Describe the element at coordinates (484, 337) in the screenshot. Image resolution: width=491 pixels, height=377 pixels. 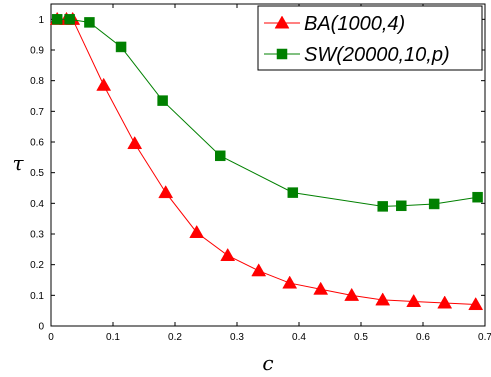
I see `x-tick-label: 0.7` at that location.